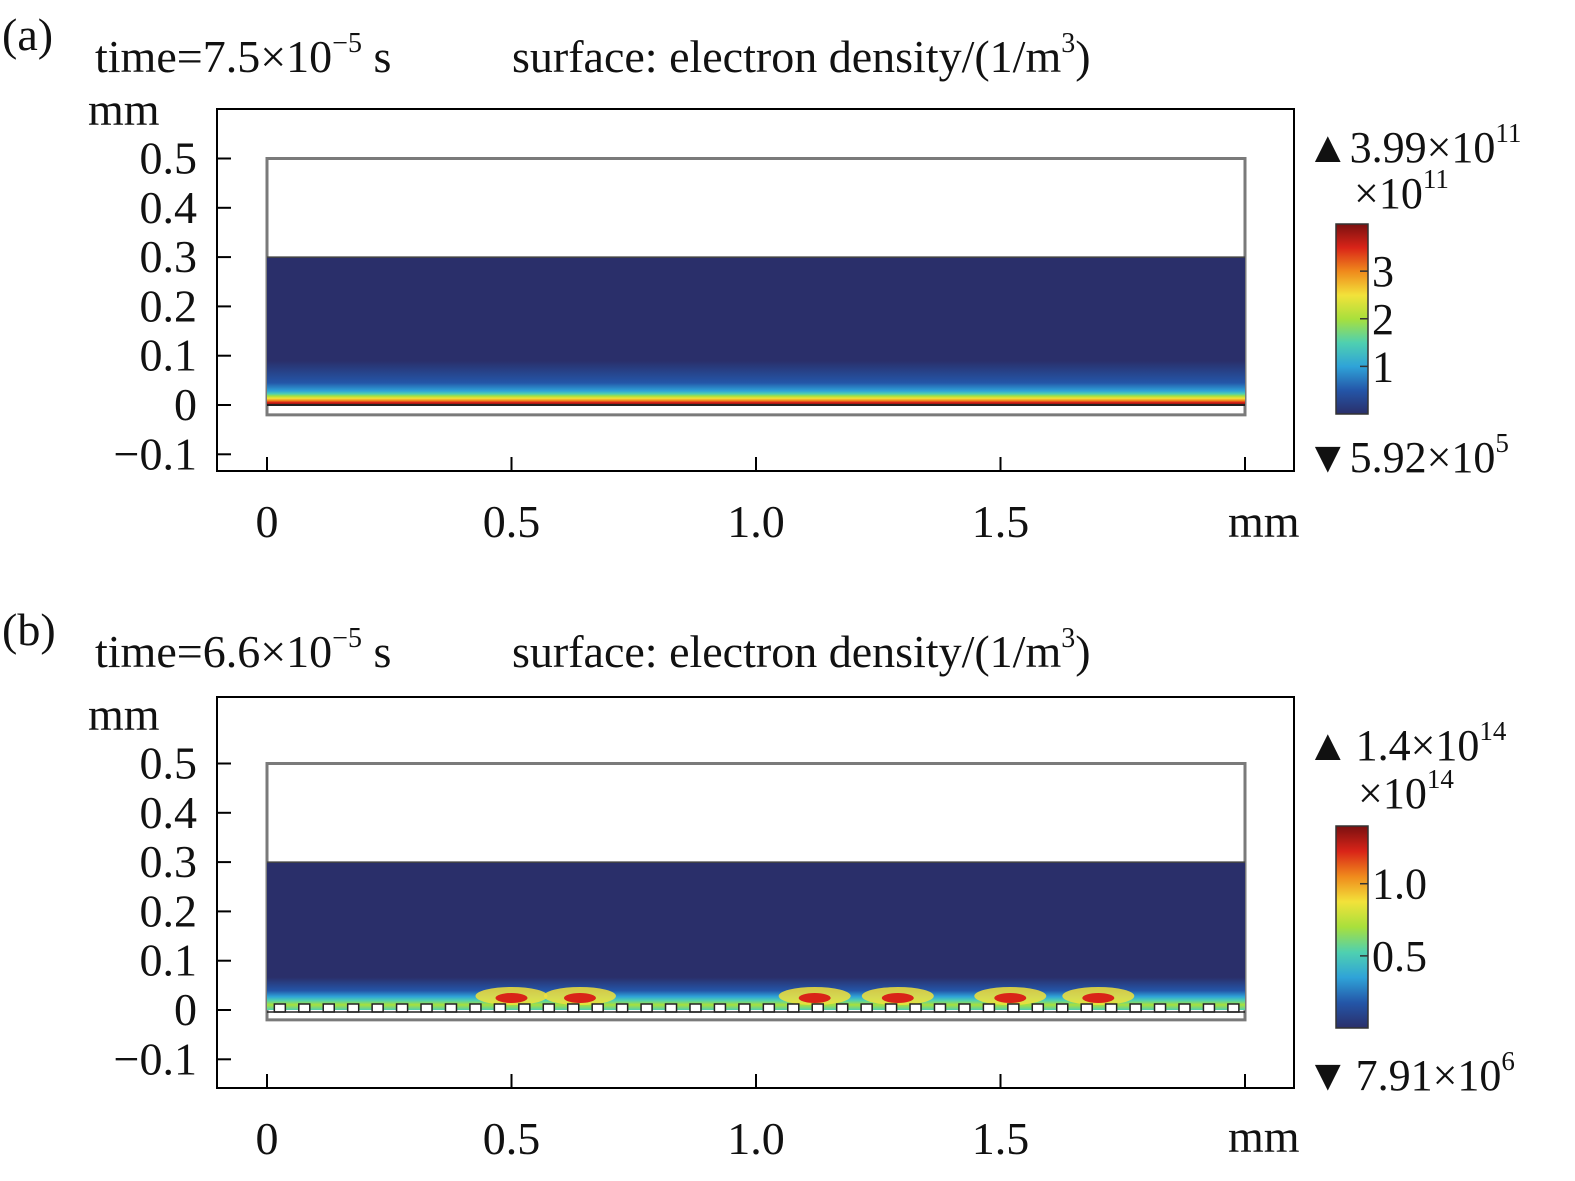 The image size is (1575, 1181). What do you see at coordinates (1264, 521) in the screenshot?
I see `x-axis-unit-a: mm` at bounding box center [1264, 521].